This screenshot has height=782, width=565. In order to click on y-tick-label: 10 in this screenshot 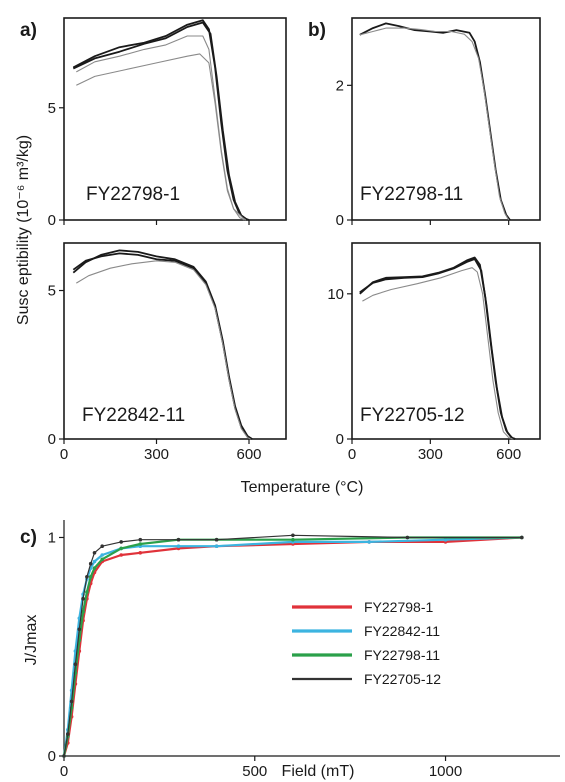, I will do `click(335, 294)`.